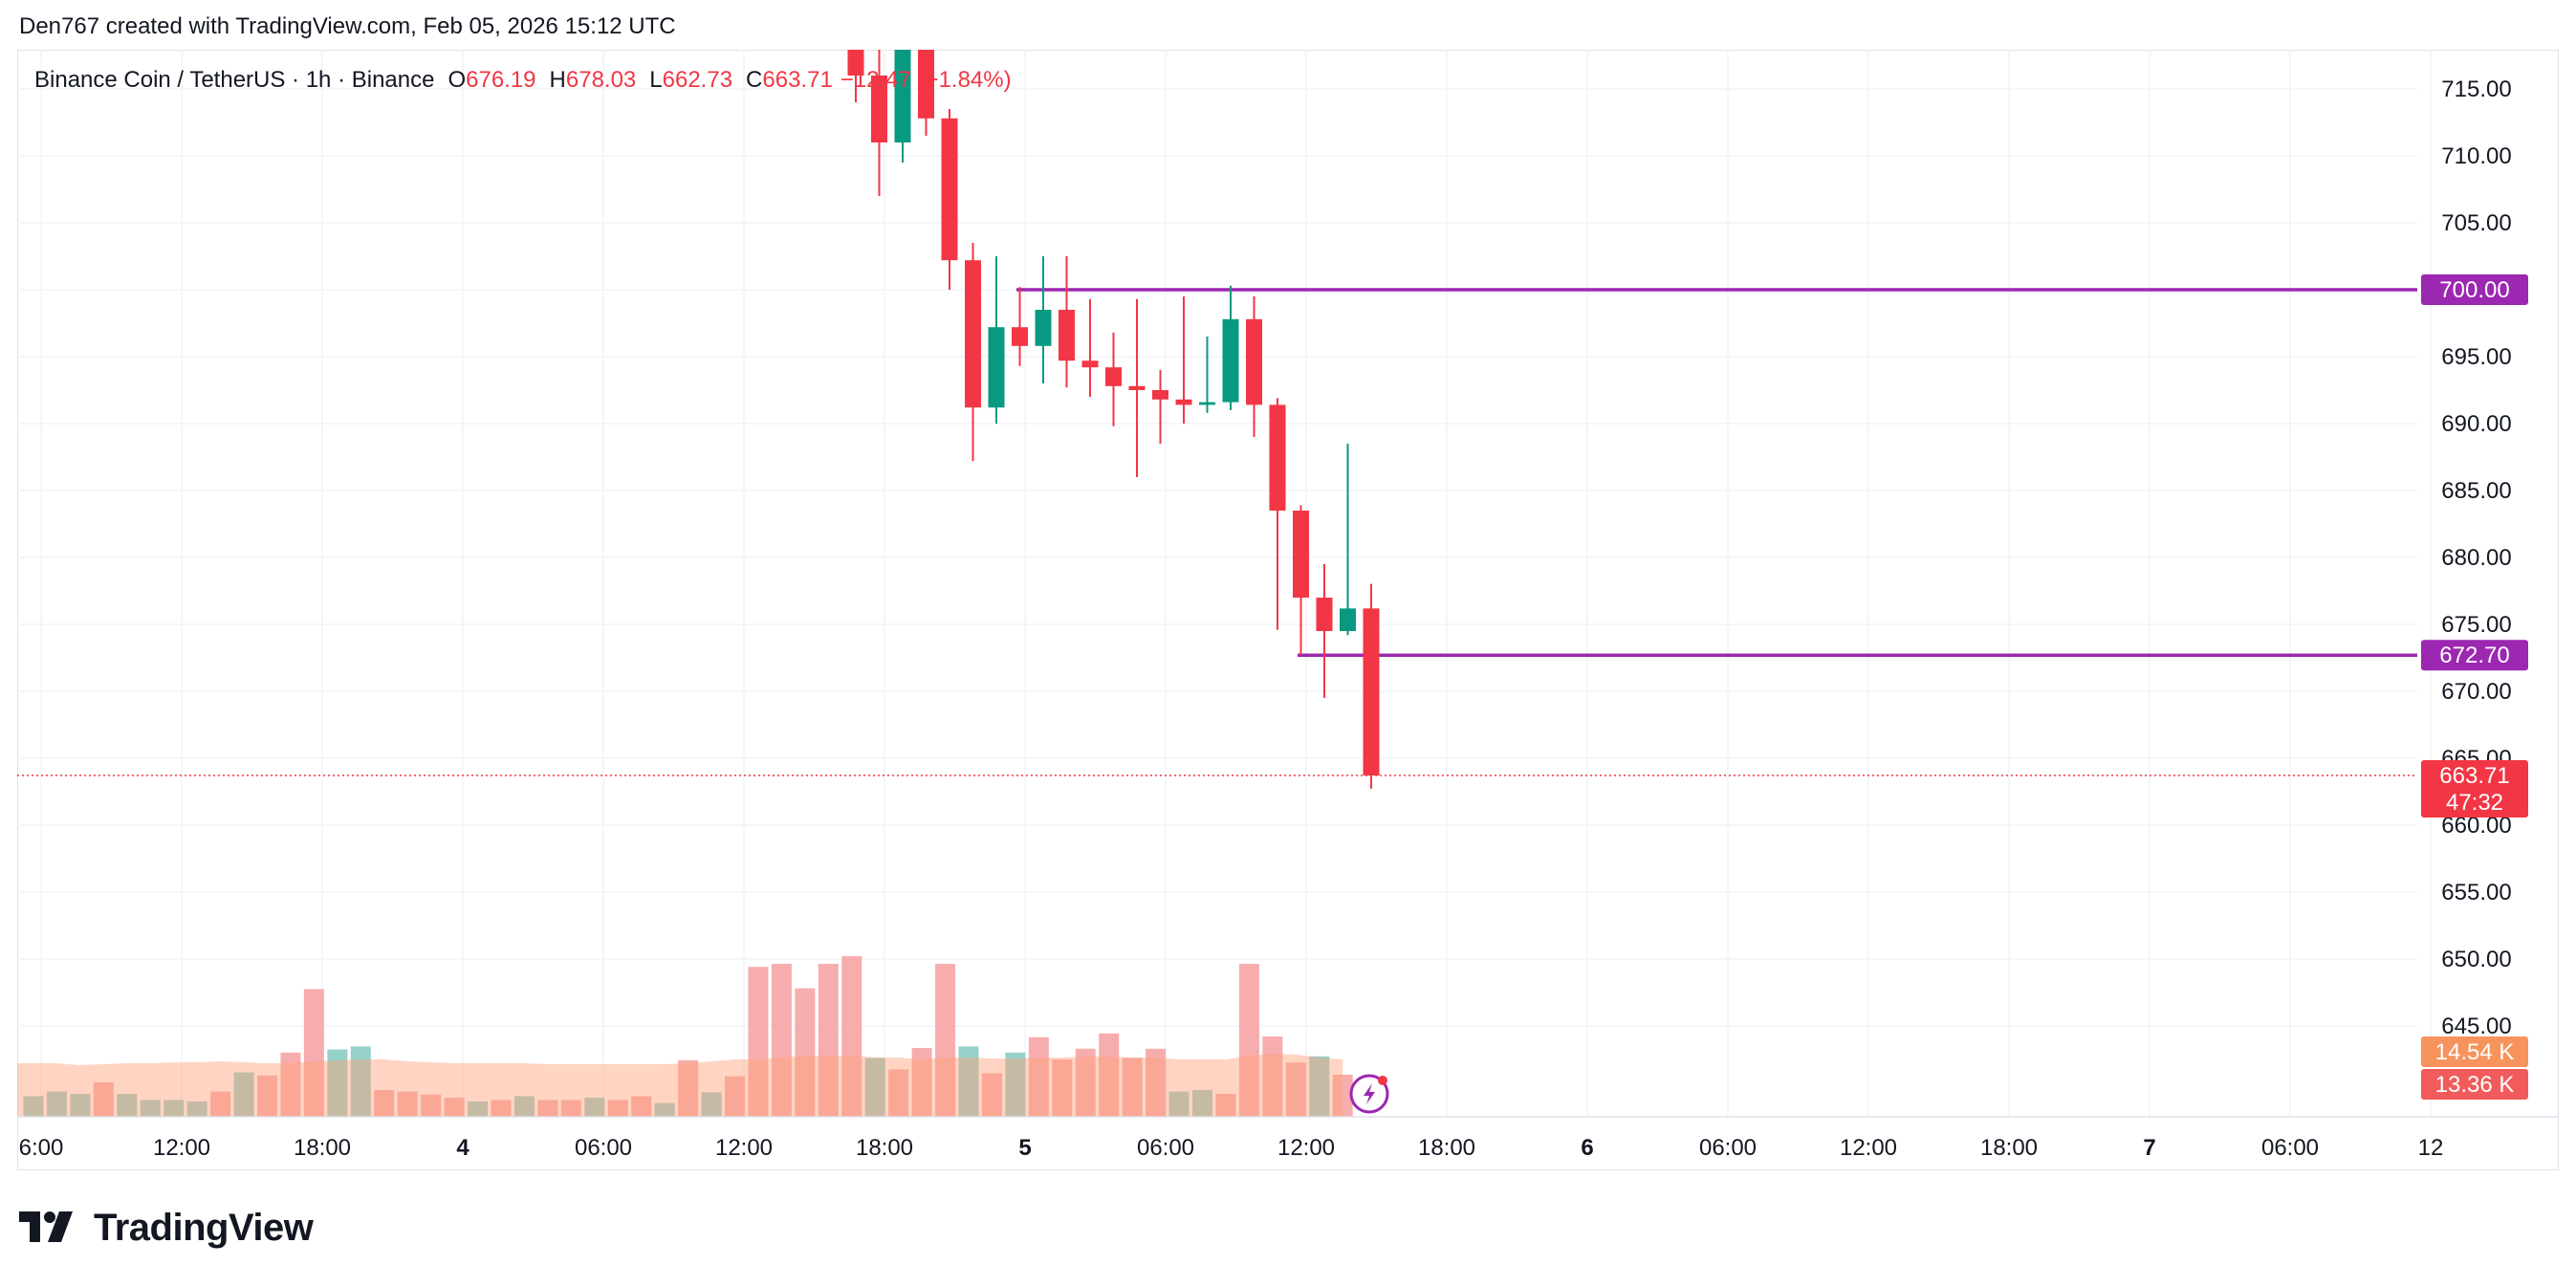 Image resolution: width=2576 pixels, height=1287 pixels. I want to click on open-label: O, so click(457, 80).